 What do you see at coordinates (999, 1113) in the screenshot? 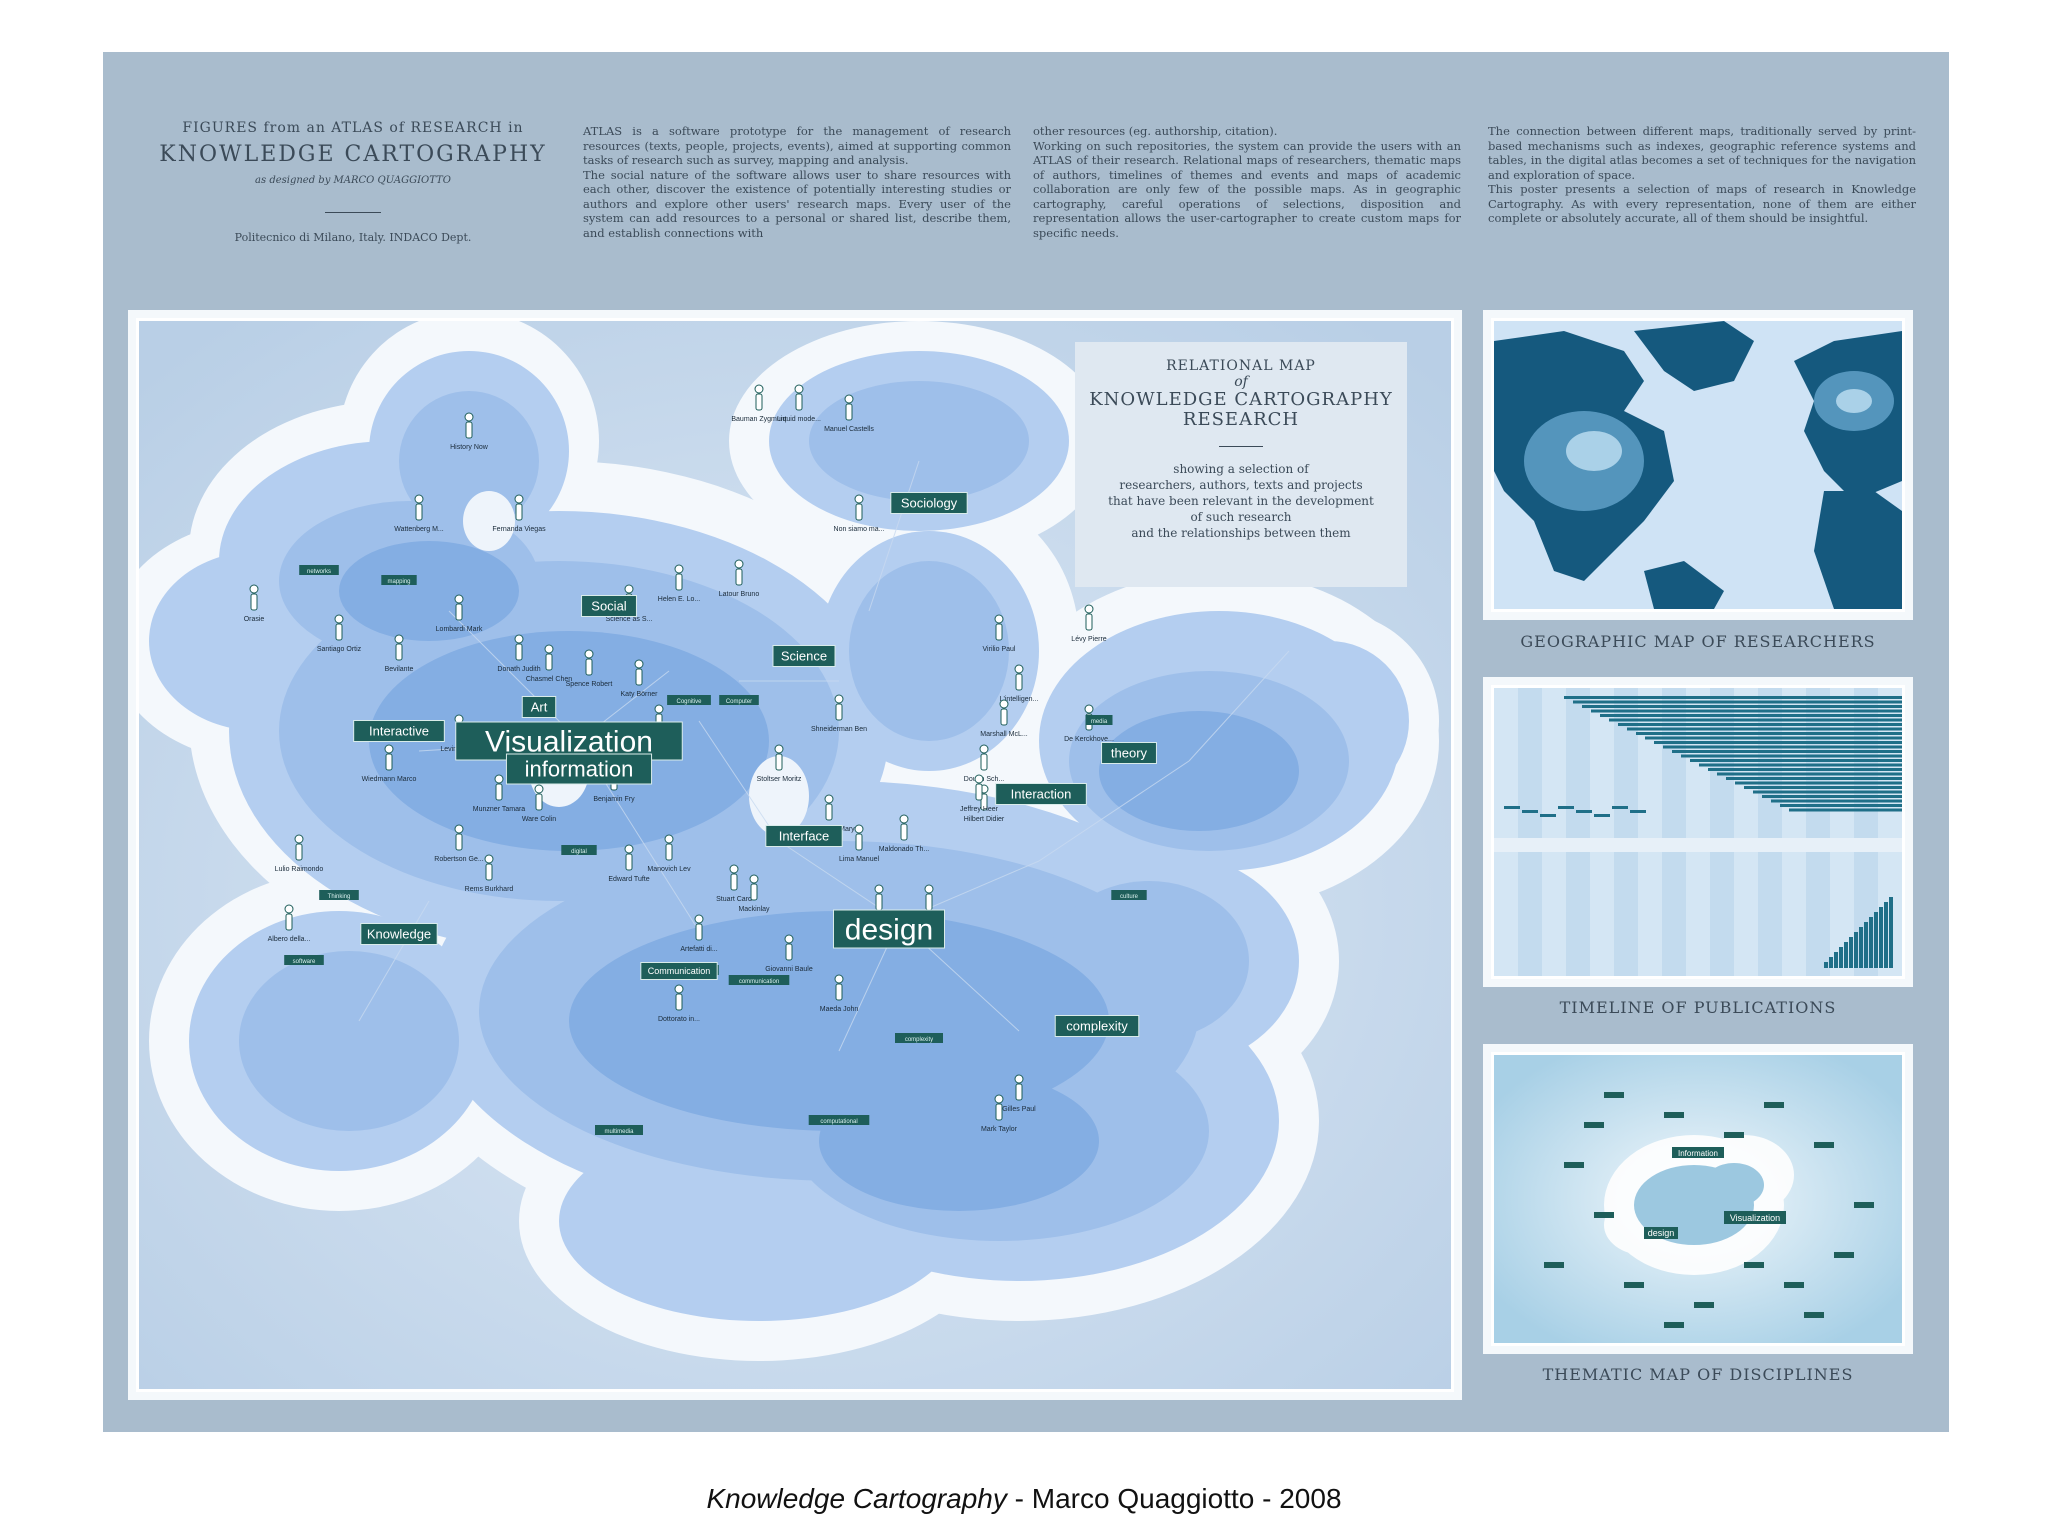
I see `person-marker: Mark Taylor` at bounding box center [999, 1113].